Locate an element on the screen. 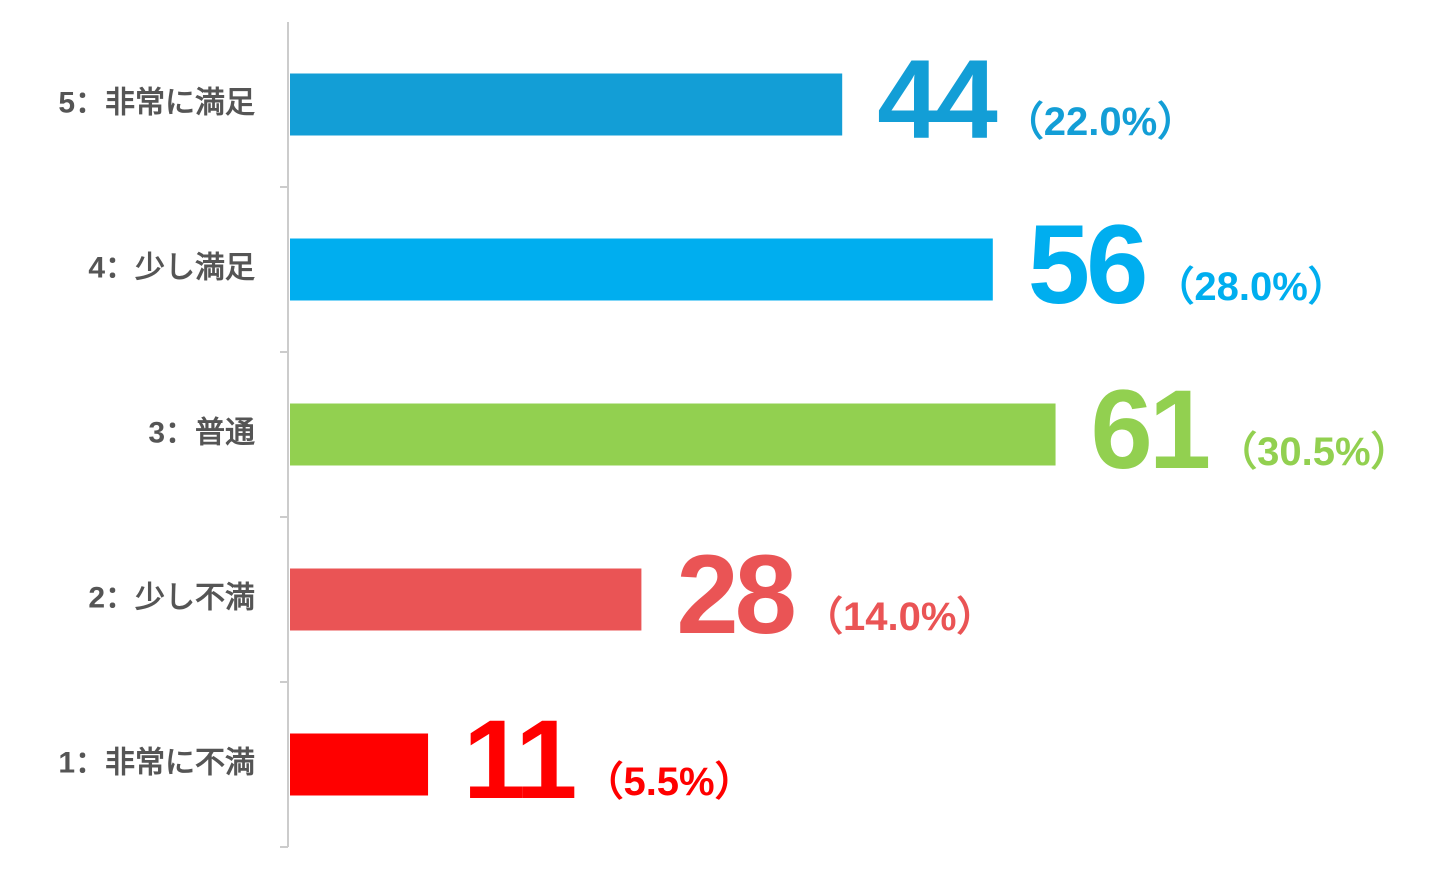 This screenshot has width=1442, height=876. value-label: 56 is located at coordinates (1086, 264).